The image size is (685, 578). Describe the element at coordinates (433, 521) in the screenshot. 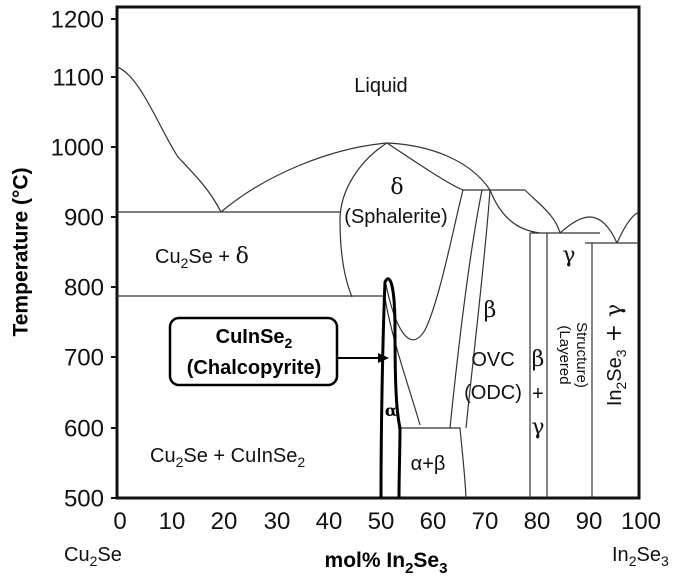

I see `x-tick-label: 60` at that location.